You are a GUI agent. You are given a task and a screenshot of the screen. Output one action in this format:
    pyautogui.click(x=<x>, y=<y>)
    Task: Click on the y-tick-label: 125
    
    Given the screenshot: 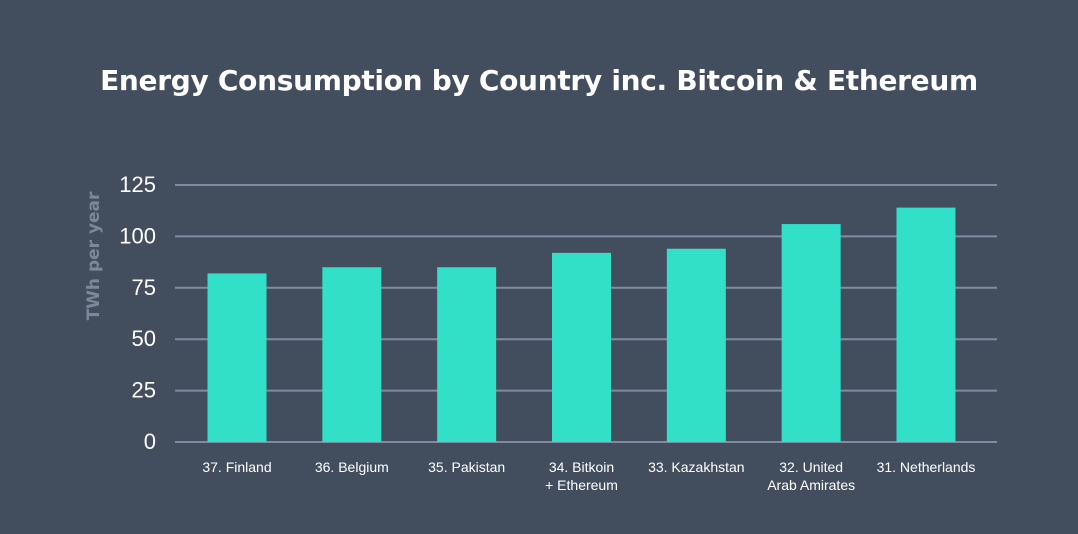 What is the action you would take?
    pyautogui.click(x=137, y=184)
    